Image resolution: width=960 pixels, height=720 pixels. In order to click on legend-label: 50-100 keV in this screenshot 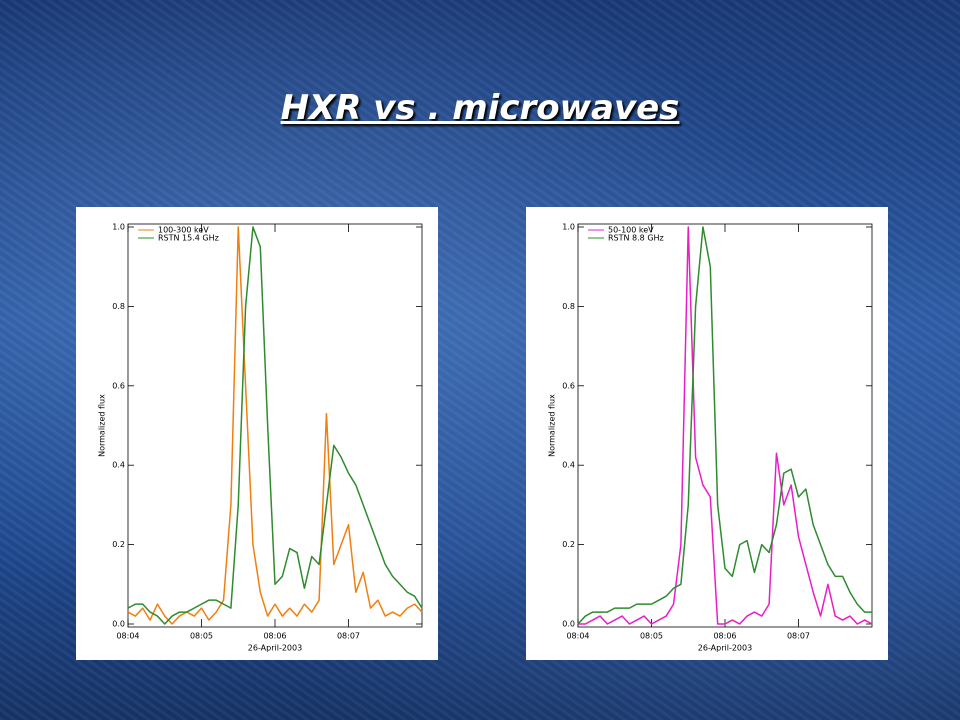, I will do `click(631, 230)`.